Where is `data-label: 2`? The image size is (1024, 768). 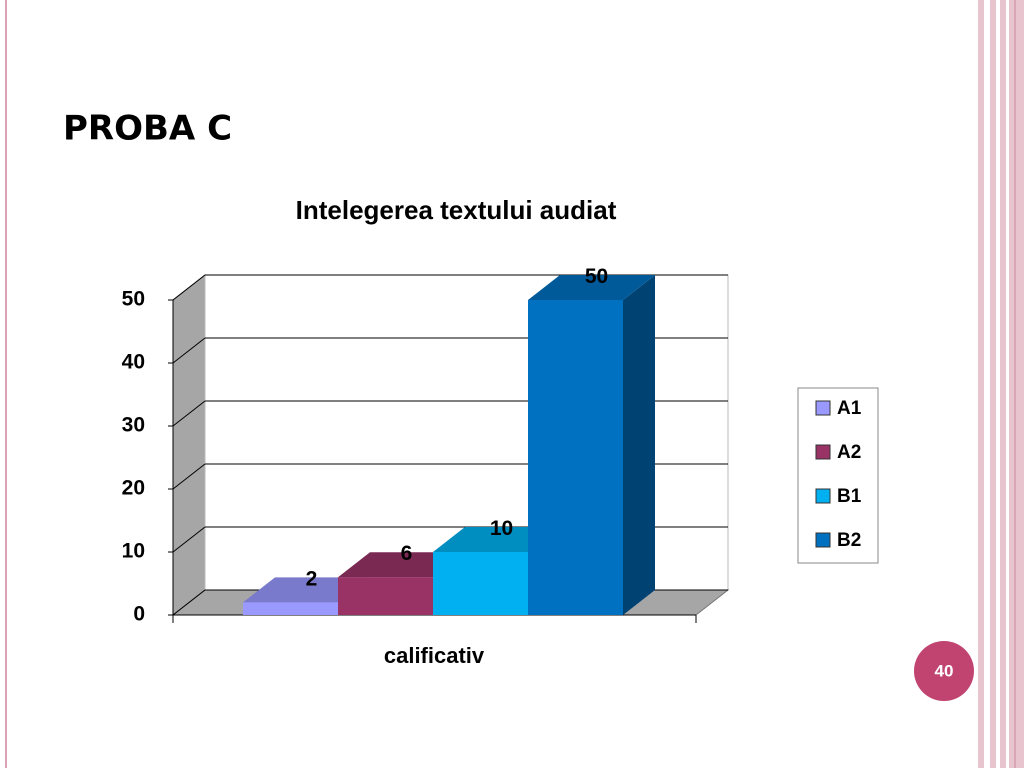
data-label: 2 is located at coordinates (312, 578).